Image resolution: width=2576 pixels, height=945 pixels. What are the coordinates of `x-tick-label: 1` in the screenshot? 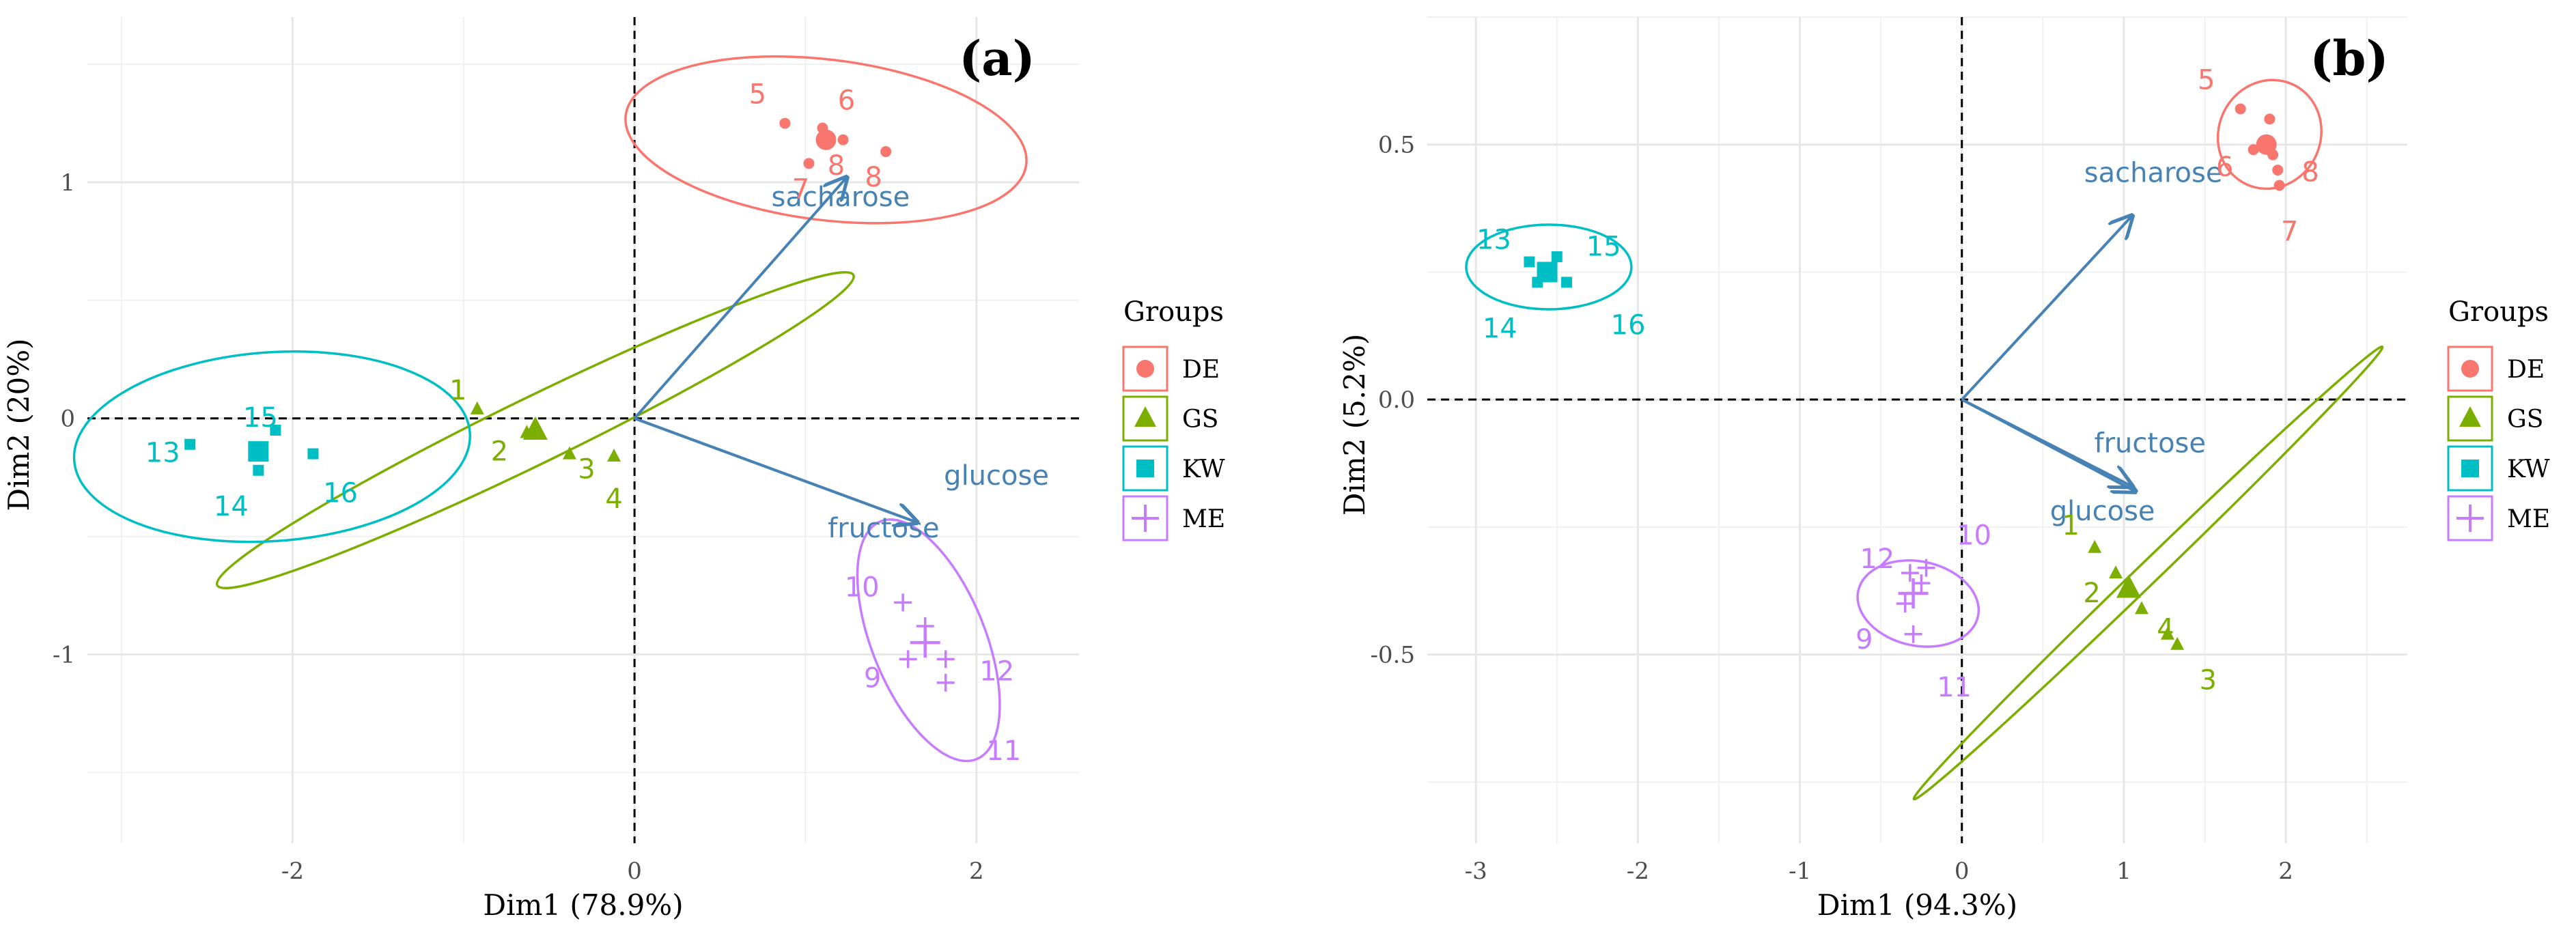 It's located at (2123, 871).